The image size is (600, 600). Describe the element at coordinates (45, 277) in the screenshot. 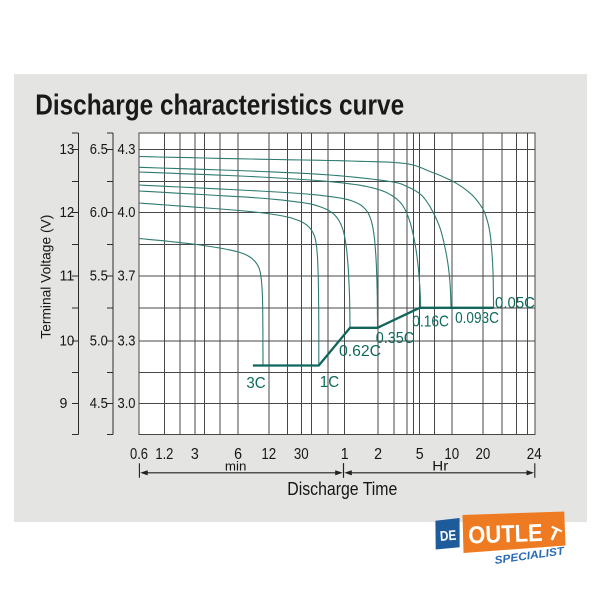

I see `svg-text: Terminal Voltage (V)` at that location.